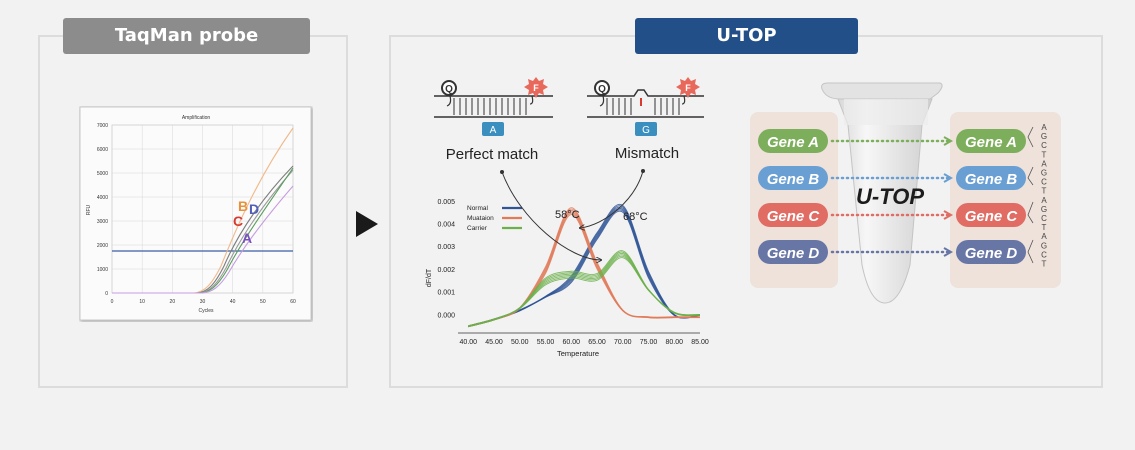  What do you see at coordinates (203, 239) in the screenshot?
I see `amp-curve-purple` at bounding box center [203, 239].